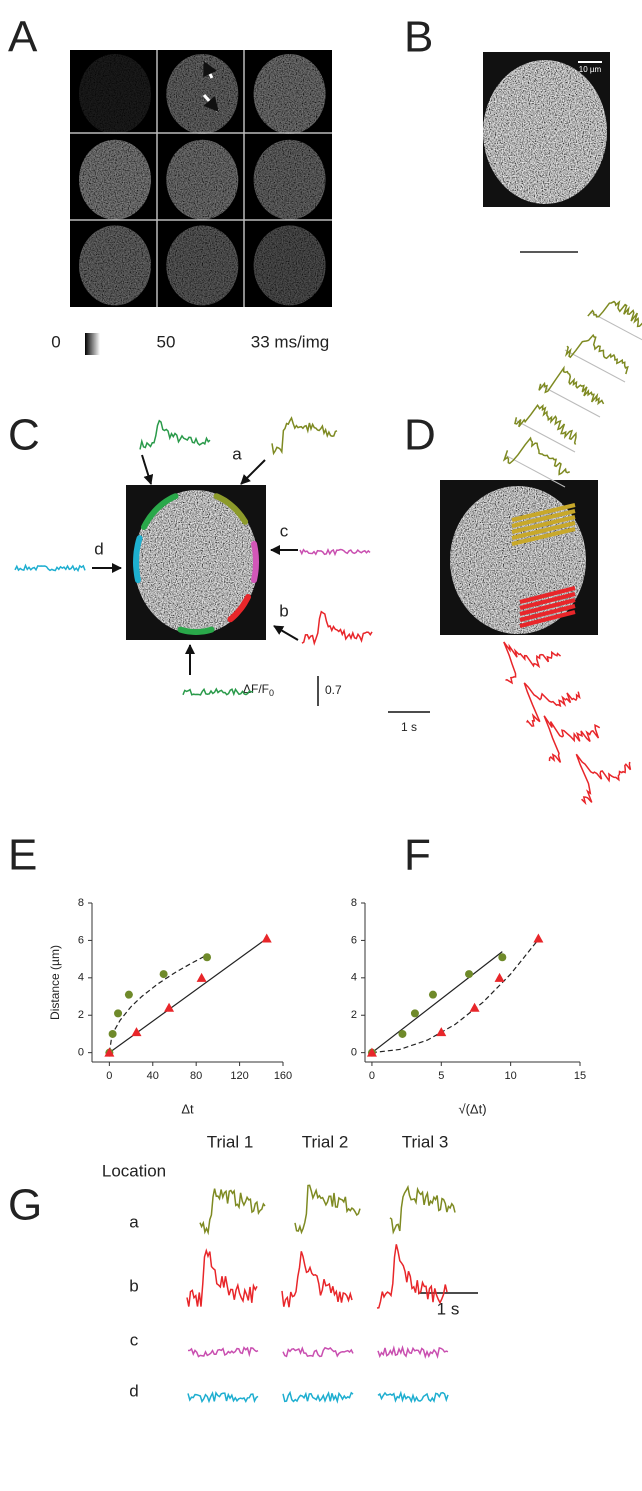  Describe the element at coordinates (55, 341) in the screenshot. I see `colorbar-min: 0` at that location.